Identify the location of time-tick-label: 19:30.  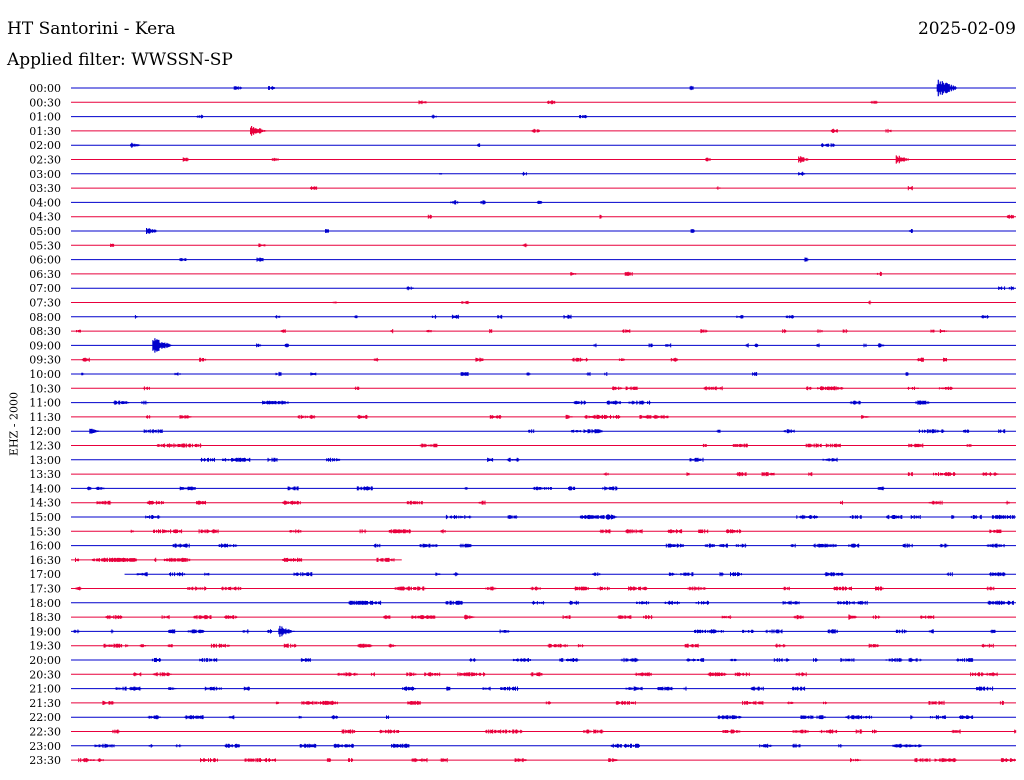
(45, 646).